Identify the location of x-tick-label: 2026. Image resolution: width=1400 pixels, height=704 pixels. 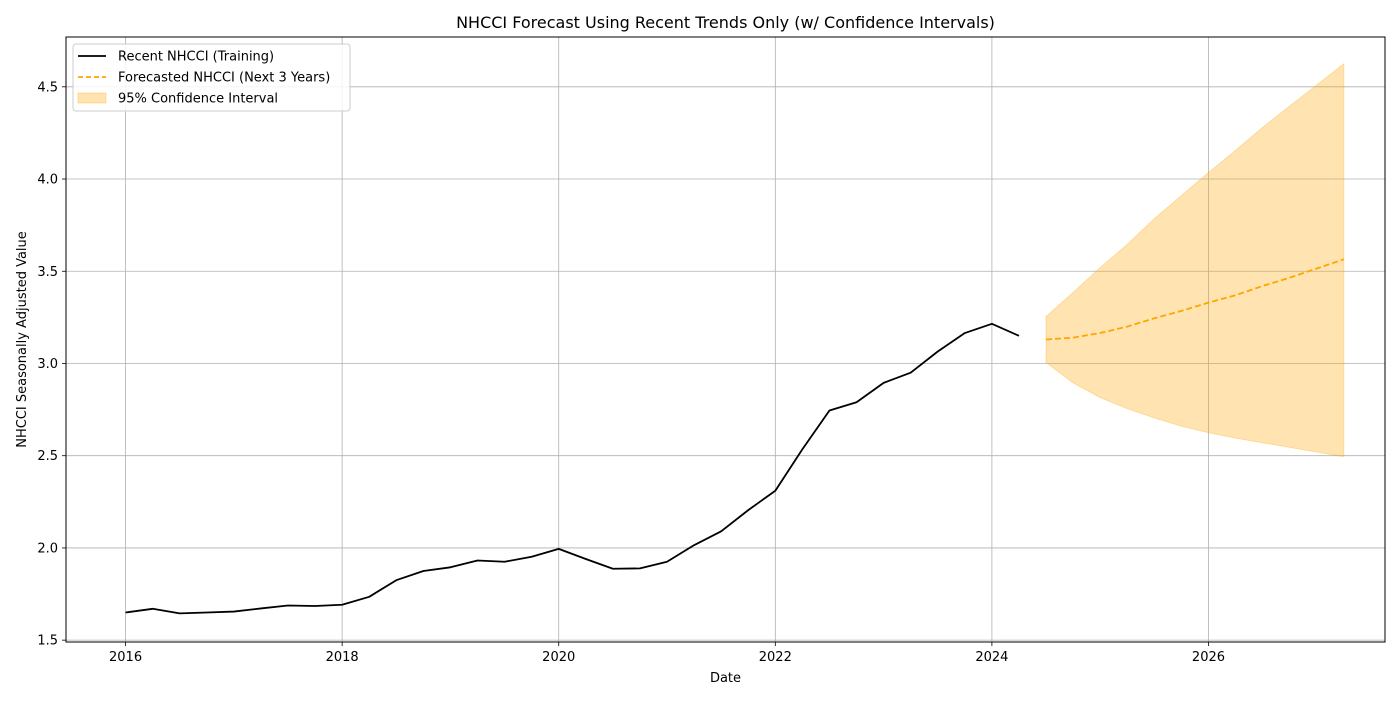
(1208, 657).